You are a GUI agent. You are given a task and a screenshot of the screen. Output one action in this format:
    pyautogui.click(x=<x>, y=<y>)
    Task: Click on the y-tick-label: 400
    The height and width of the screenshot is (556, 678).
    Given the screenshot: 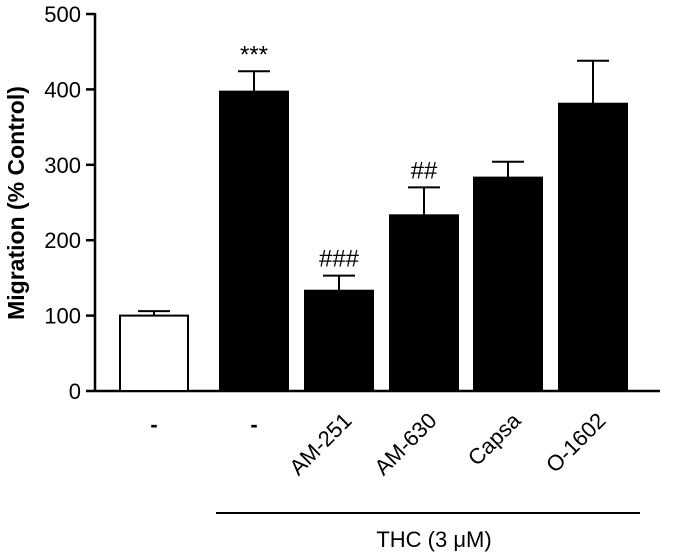 What is the action you would take?
    pyautogui.click(x=62, y=89)
    